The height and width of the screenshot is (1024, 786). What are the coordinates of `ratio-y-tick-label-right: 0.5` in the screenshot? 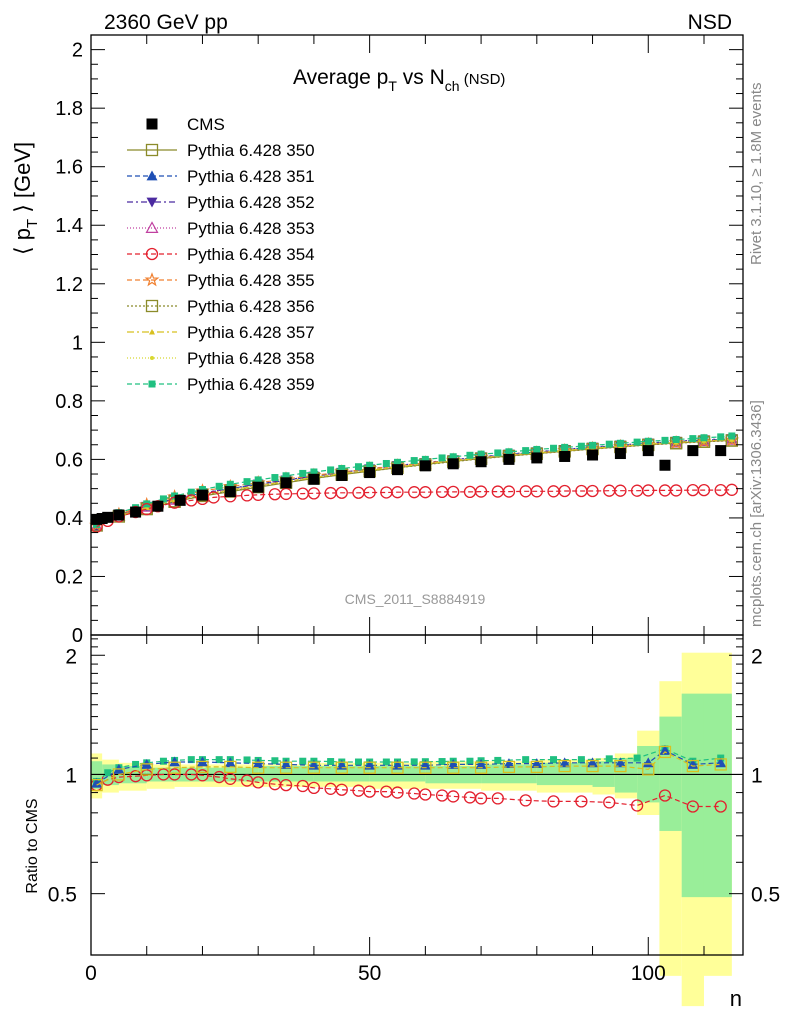 It's located at (765, 895).